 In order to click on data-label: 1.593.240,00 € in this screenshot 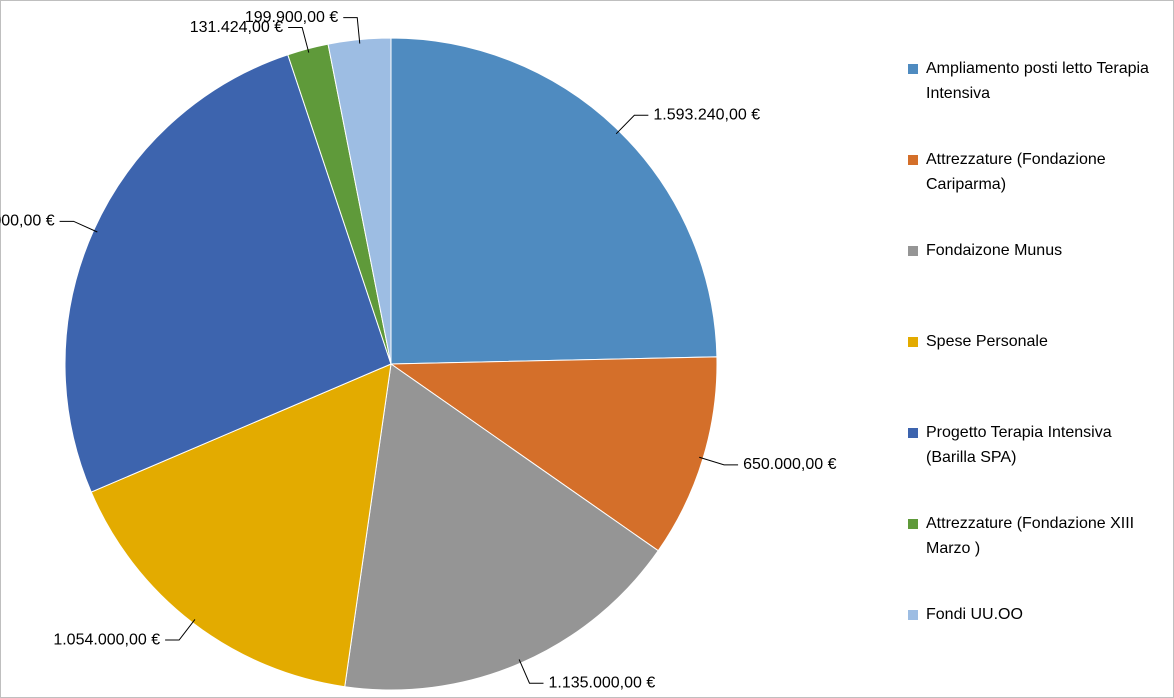, I will do `click(706, 114)`.